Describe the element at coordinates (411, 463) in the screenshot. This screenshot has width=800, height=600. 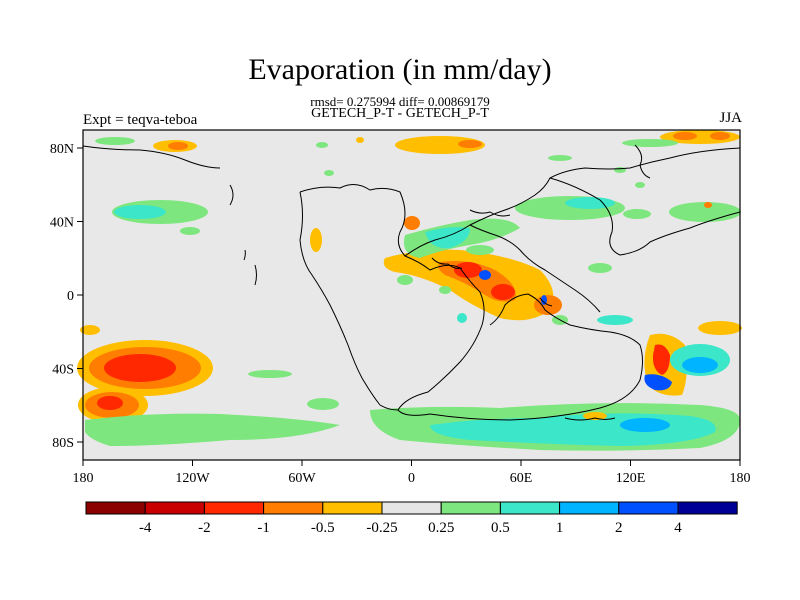
I see `lon-ticks` at that location.